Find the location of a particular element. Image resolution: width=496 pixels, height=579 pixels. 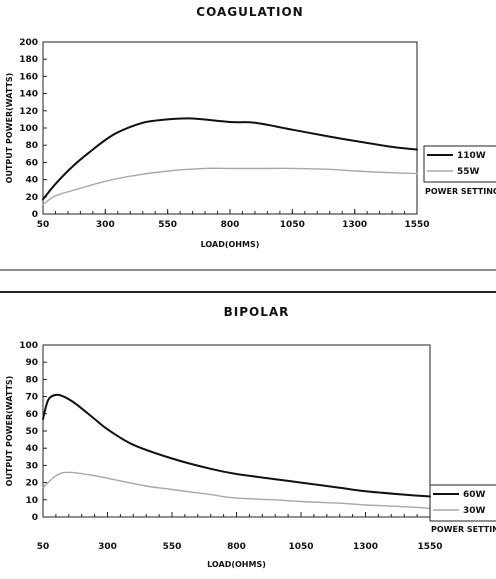

y-tick-label: 30 is located at coordinates (31, 466).